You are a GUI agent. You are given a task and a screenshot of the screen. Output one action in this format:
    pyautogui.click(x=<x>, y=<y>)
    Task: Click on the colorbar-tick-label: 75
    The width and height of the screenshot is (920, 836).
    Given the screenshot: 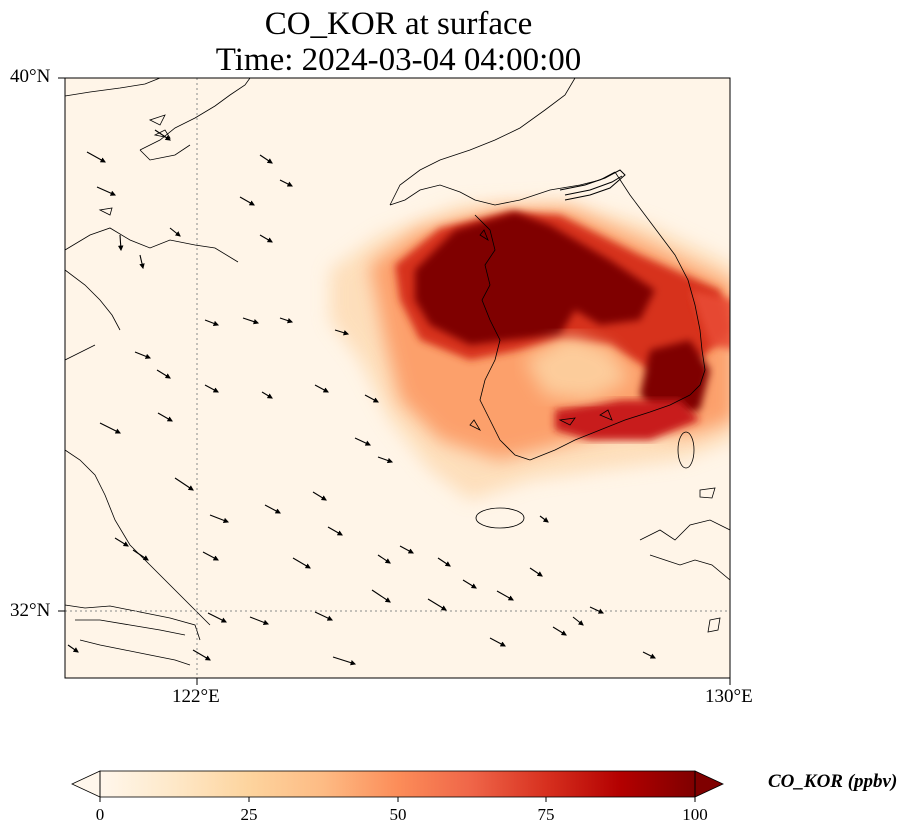 What is the action you would take?
    pyautogui.click(x=546, y=814)
    